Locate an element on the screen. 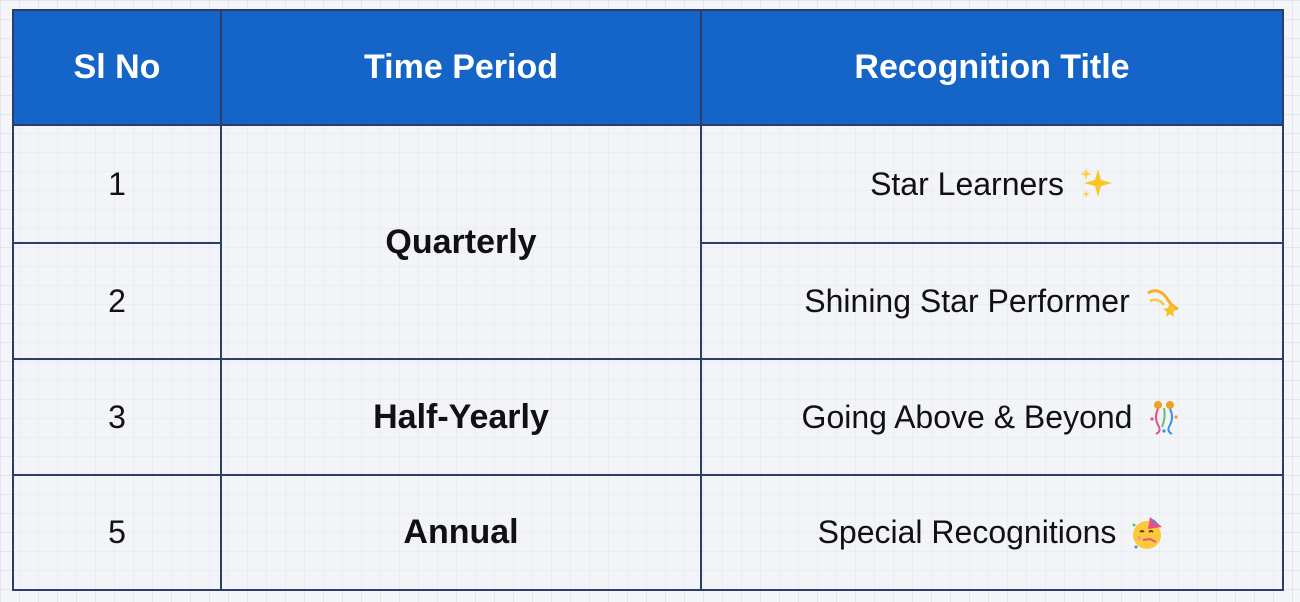  table-cell-sl-no: 2 is located at coordinates (117, 300).